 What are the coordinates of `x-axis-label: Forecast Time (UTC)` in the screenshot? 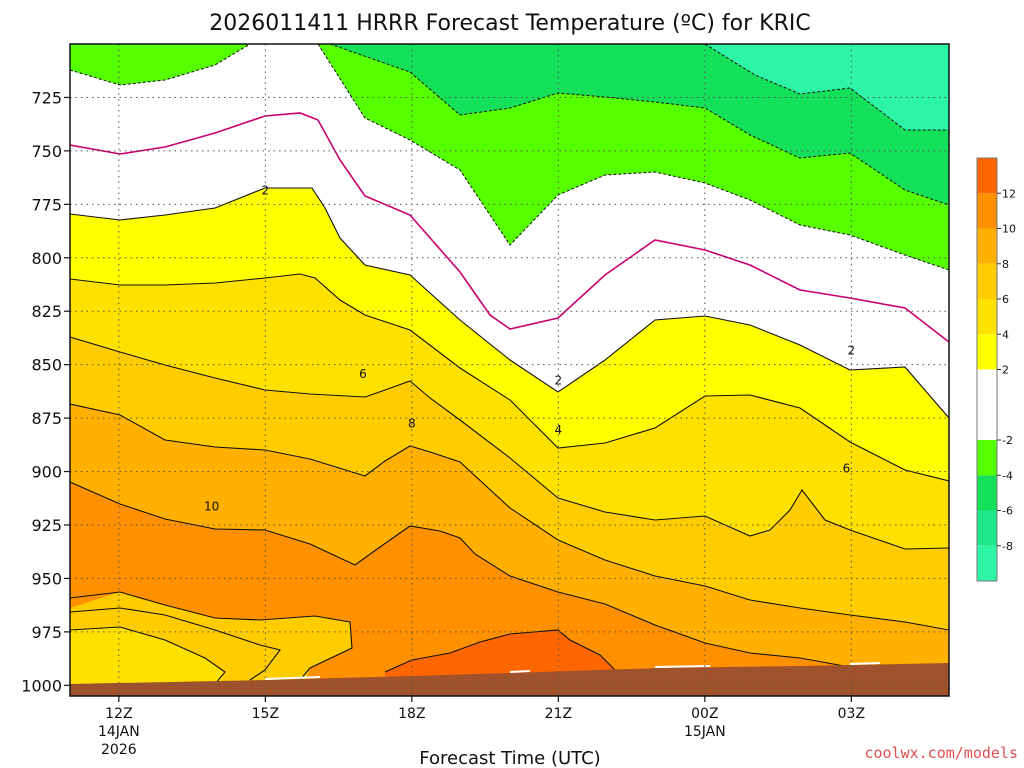 It's located at (509, 758).